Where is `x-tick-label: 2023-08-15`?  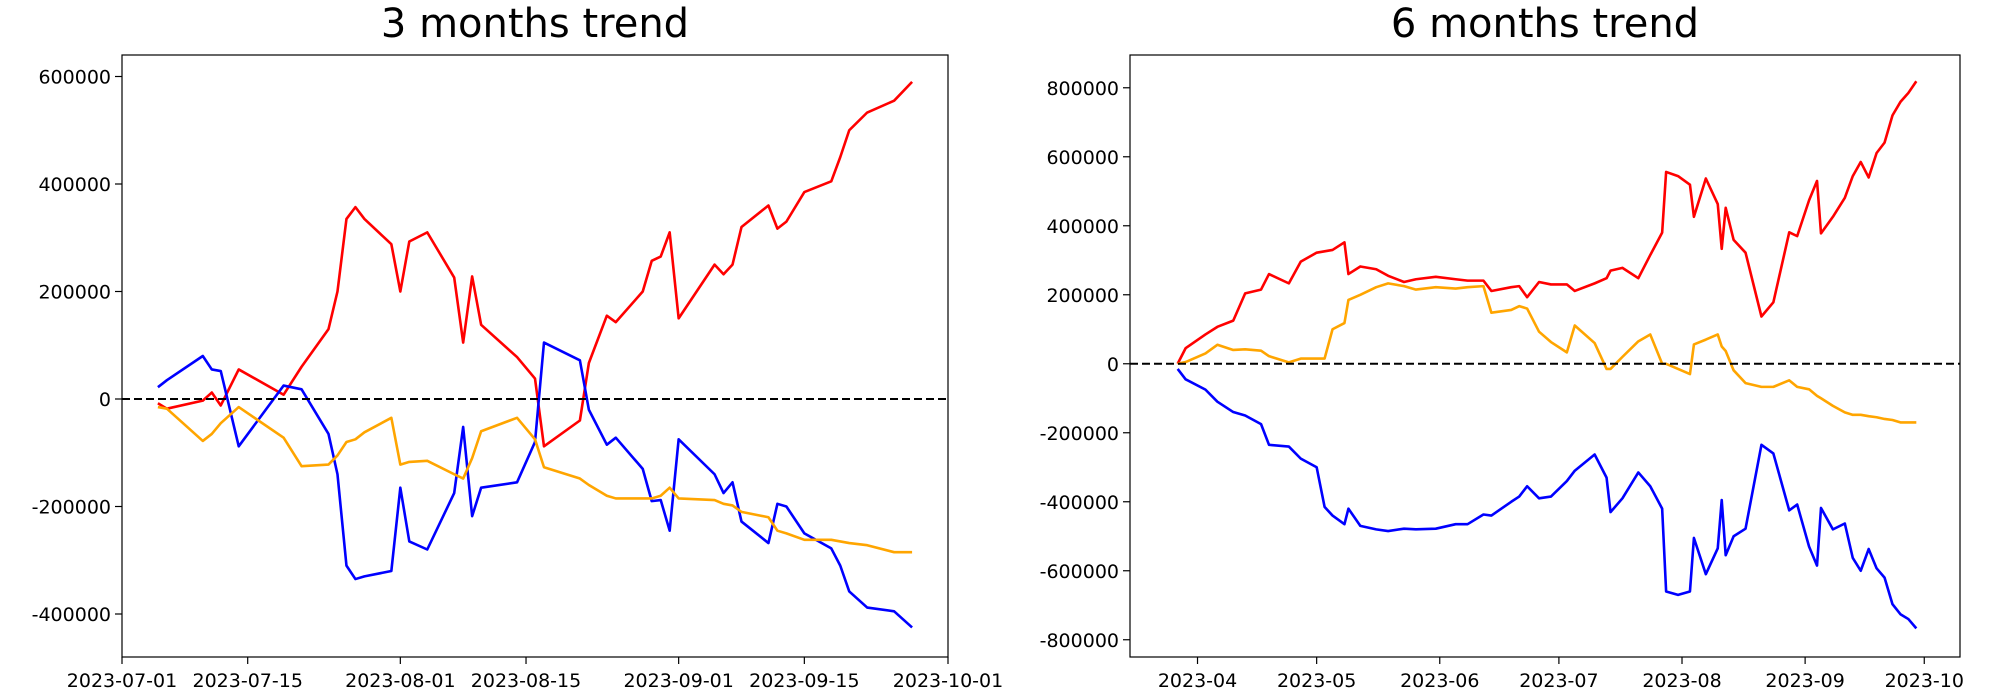 x-tick-label: 2023-08-15 is located at coordinates (526, 681).